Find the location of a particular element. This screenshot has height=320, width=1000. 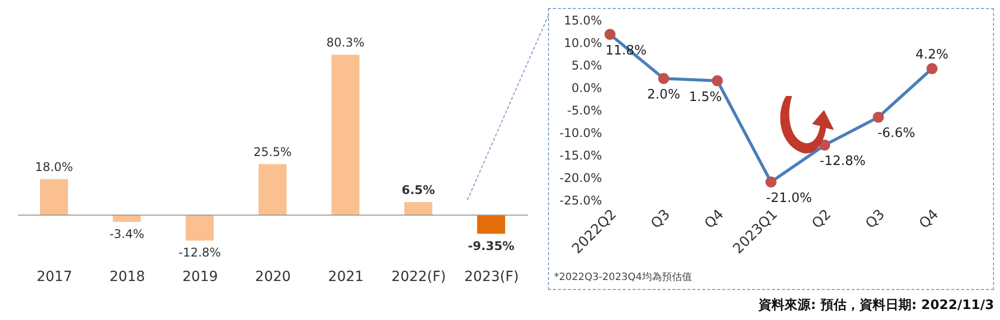

data-label: 2.0% is located at coordinates (663, 95).